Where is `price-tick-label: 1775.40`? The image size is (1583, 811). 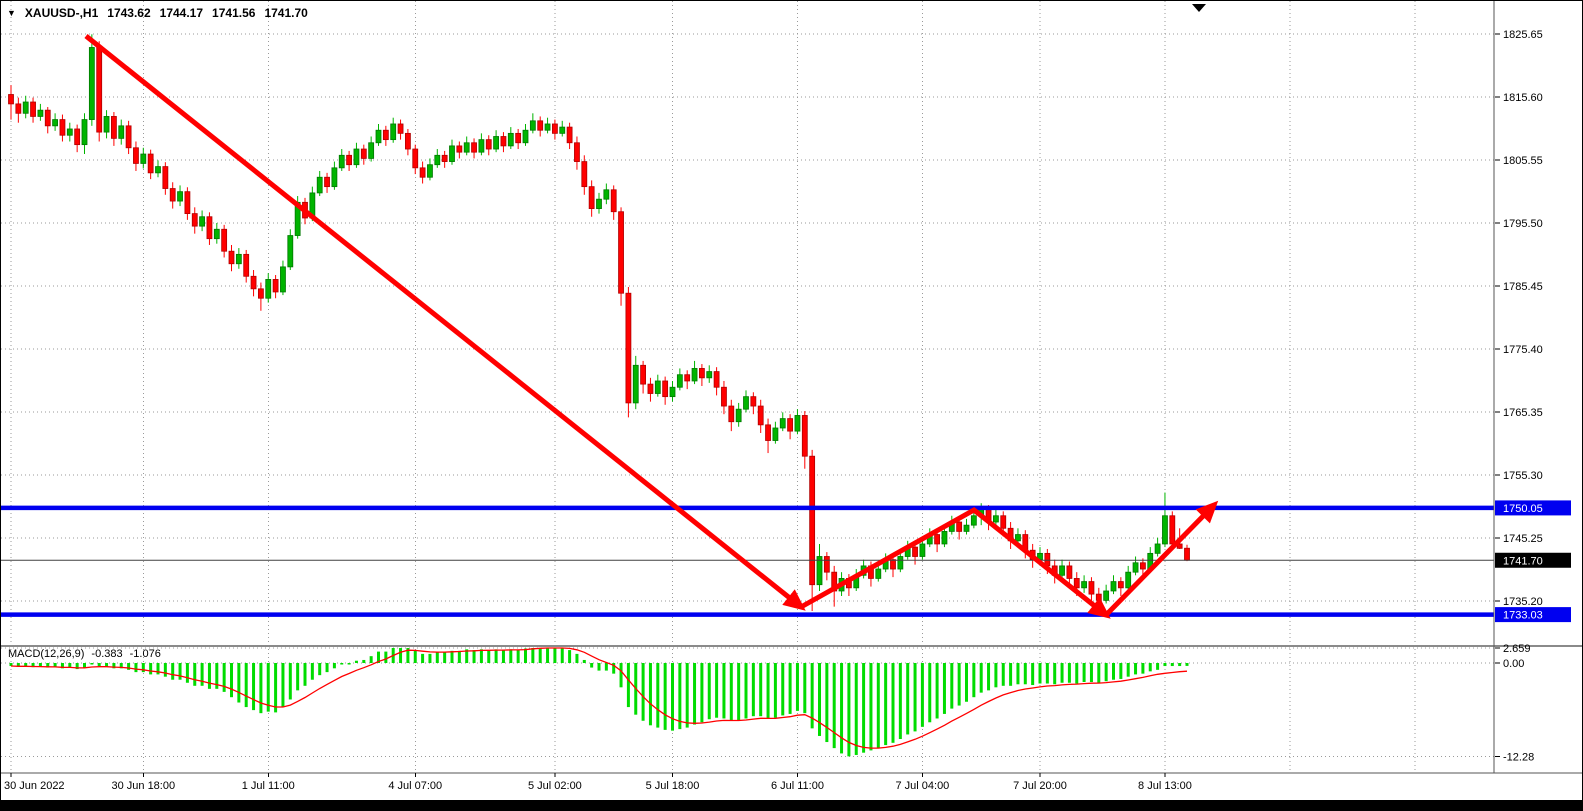 price-tick-label: 1775.40 is located at coordinates (1523, 350).